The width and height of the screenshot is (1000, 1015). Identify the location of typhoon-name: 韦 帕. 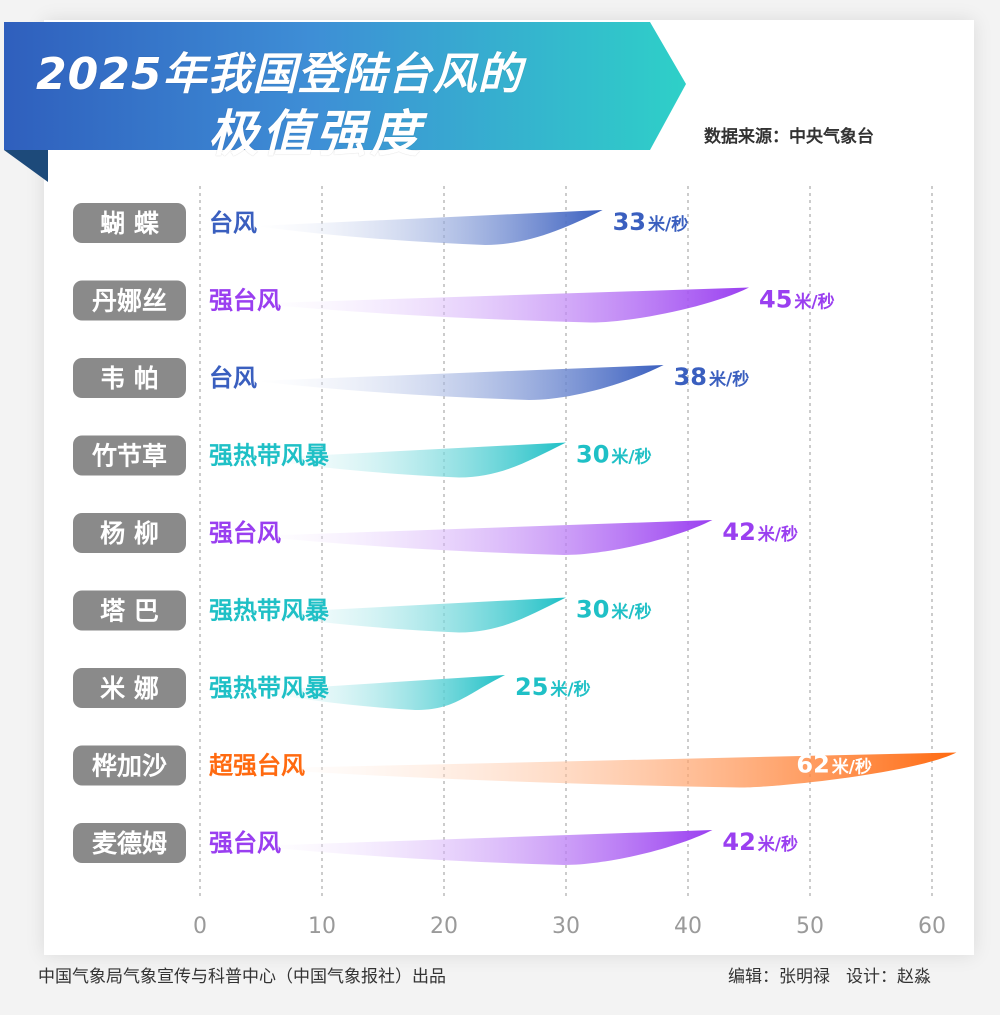
(129, 378).